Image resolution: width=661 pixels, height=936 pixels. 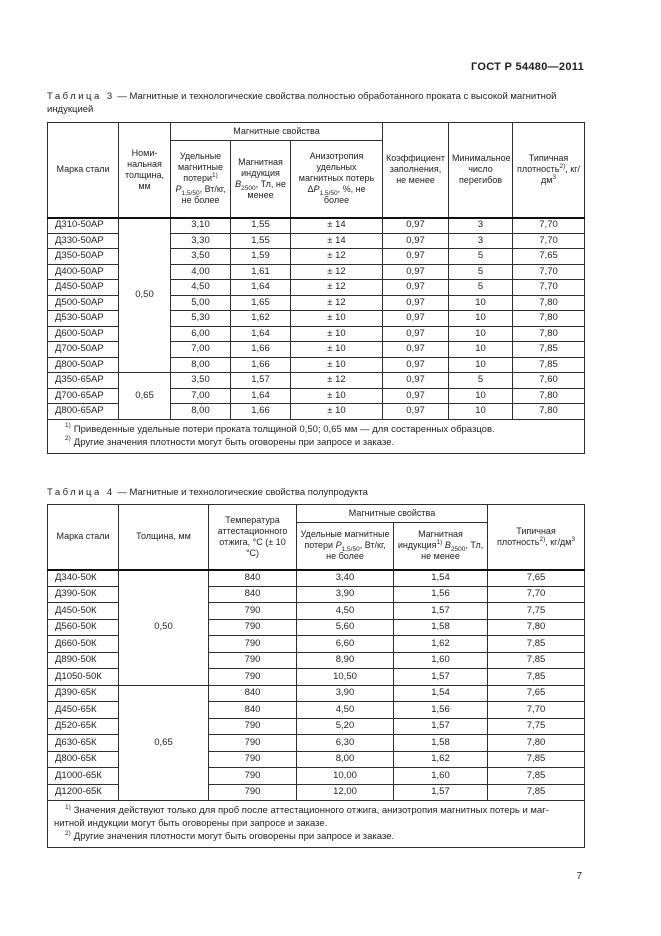 I want to click on table-row: Д1200-65К 790 12,00 1,57 7,85, so click(x=316, y=792).